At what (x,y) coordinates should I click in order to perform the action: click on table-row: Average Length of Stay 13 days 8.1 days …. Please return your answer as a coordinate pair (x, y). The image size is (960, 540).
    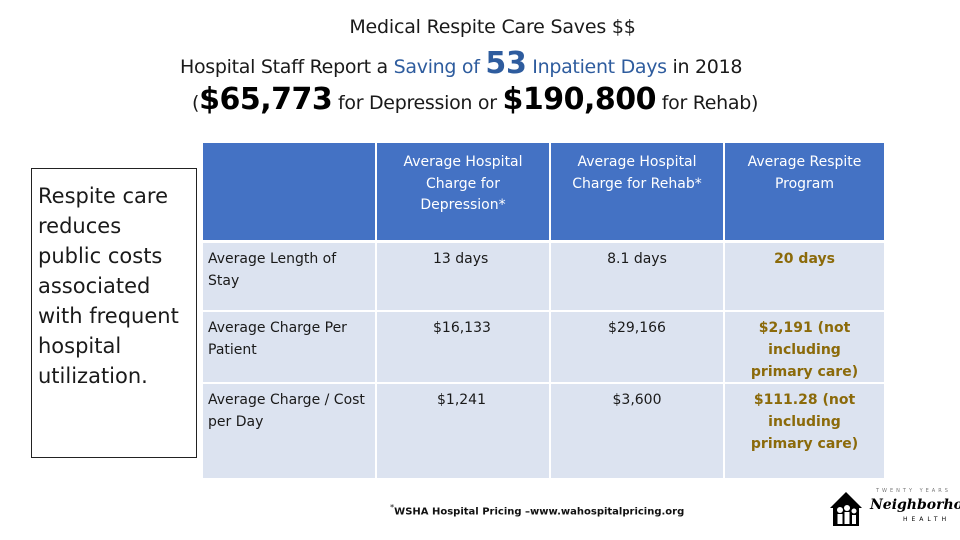
    Looking at the image, I should click on (543, 276).